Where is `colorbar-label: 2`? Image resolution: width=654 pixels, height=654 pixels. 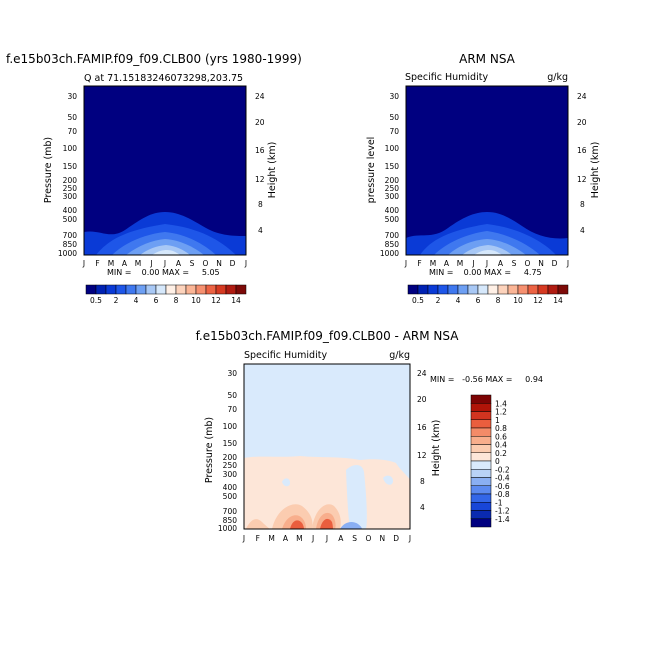
colorbar-label: 2 is located at coordinates (438, 300).